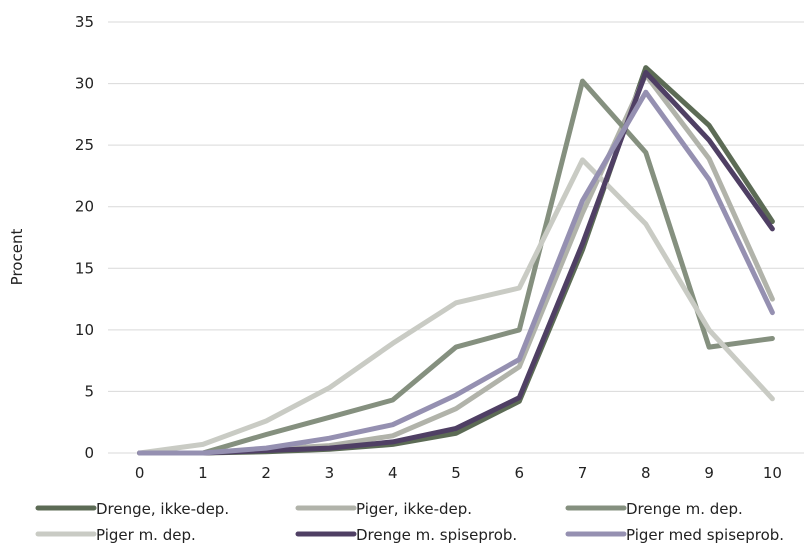  What do you see at coordinates (146, 535) in the screenshot?
I see `legend-label: Piger m. dep.` at bounding box center [146, 535].